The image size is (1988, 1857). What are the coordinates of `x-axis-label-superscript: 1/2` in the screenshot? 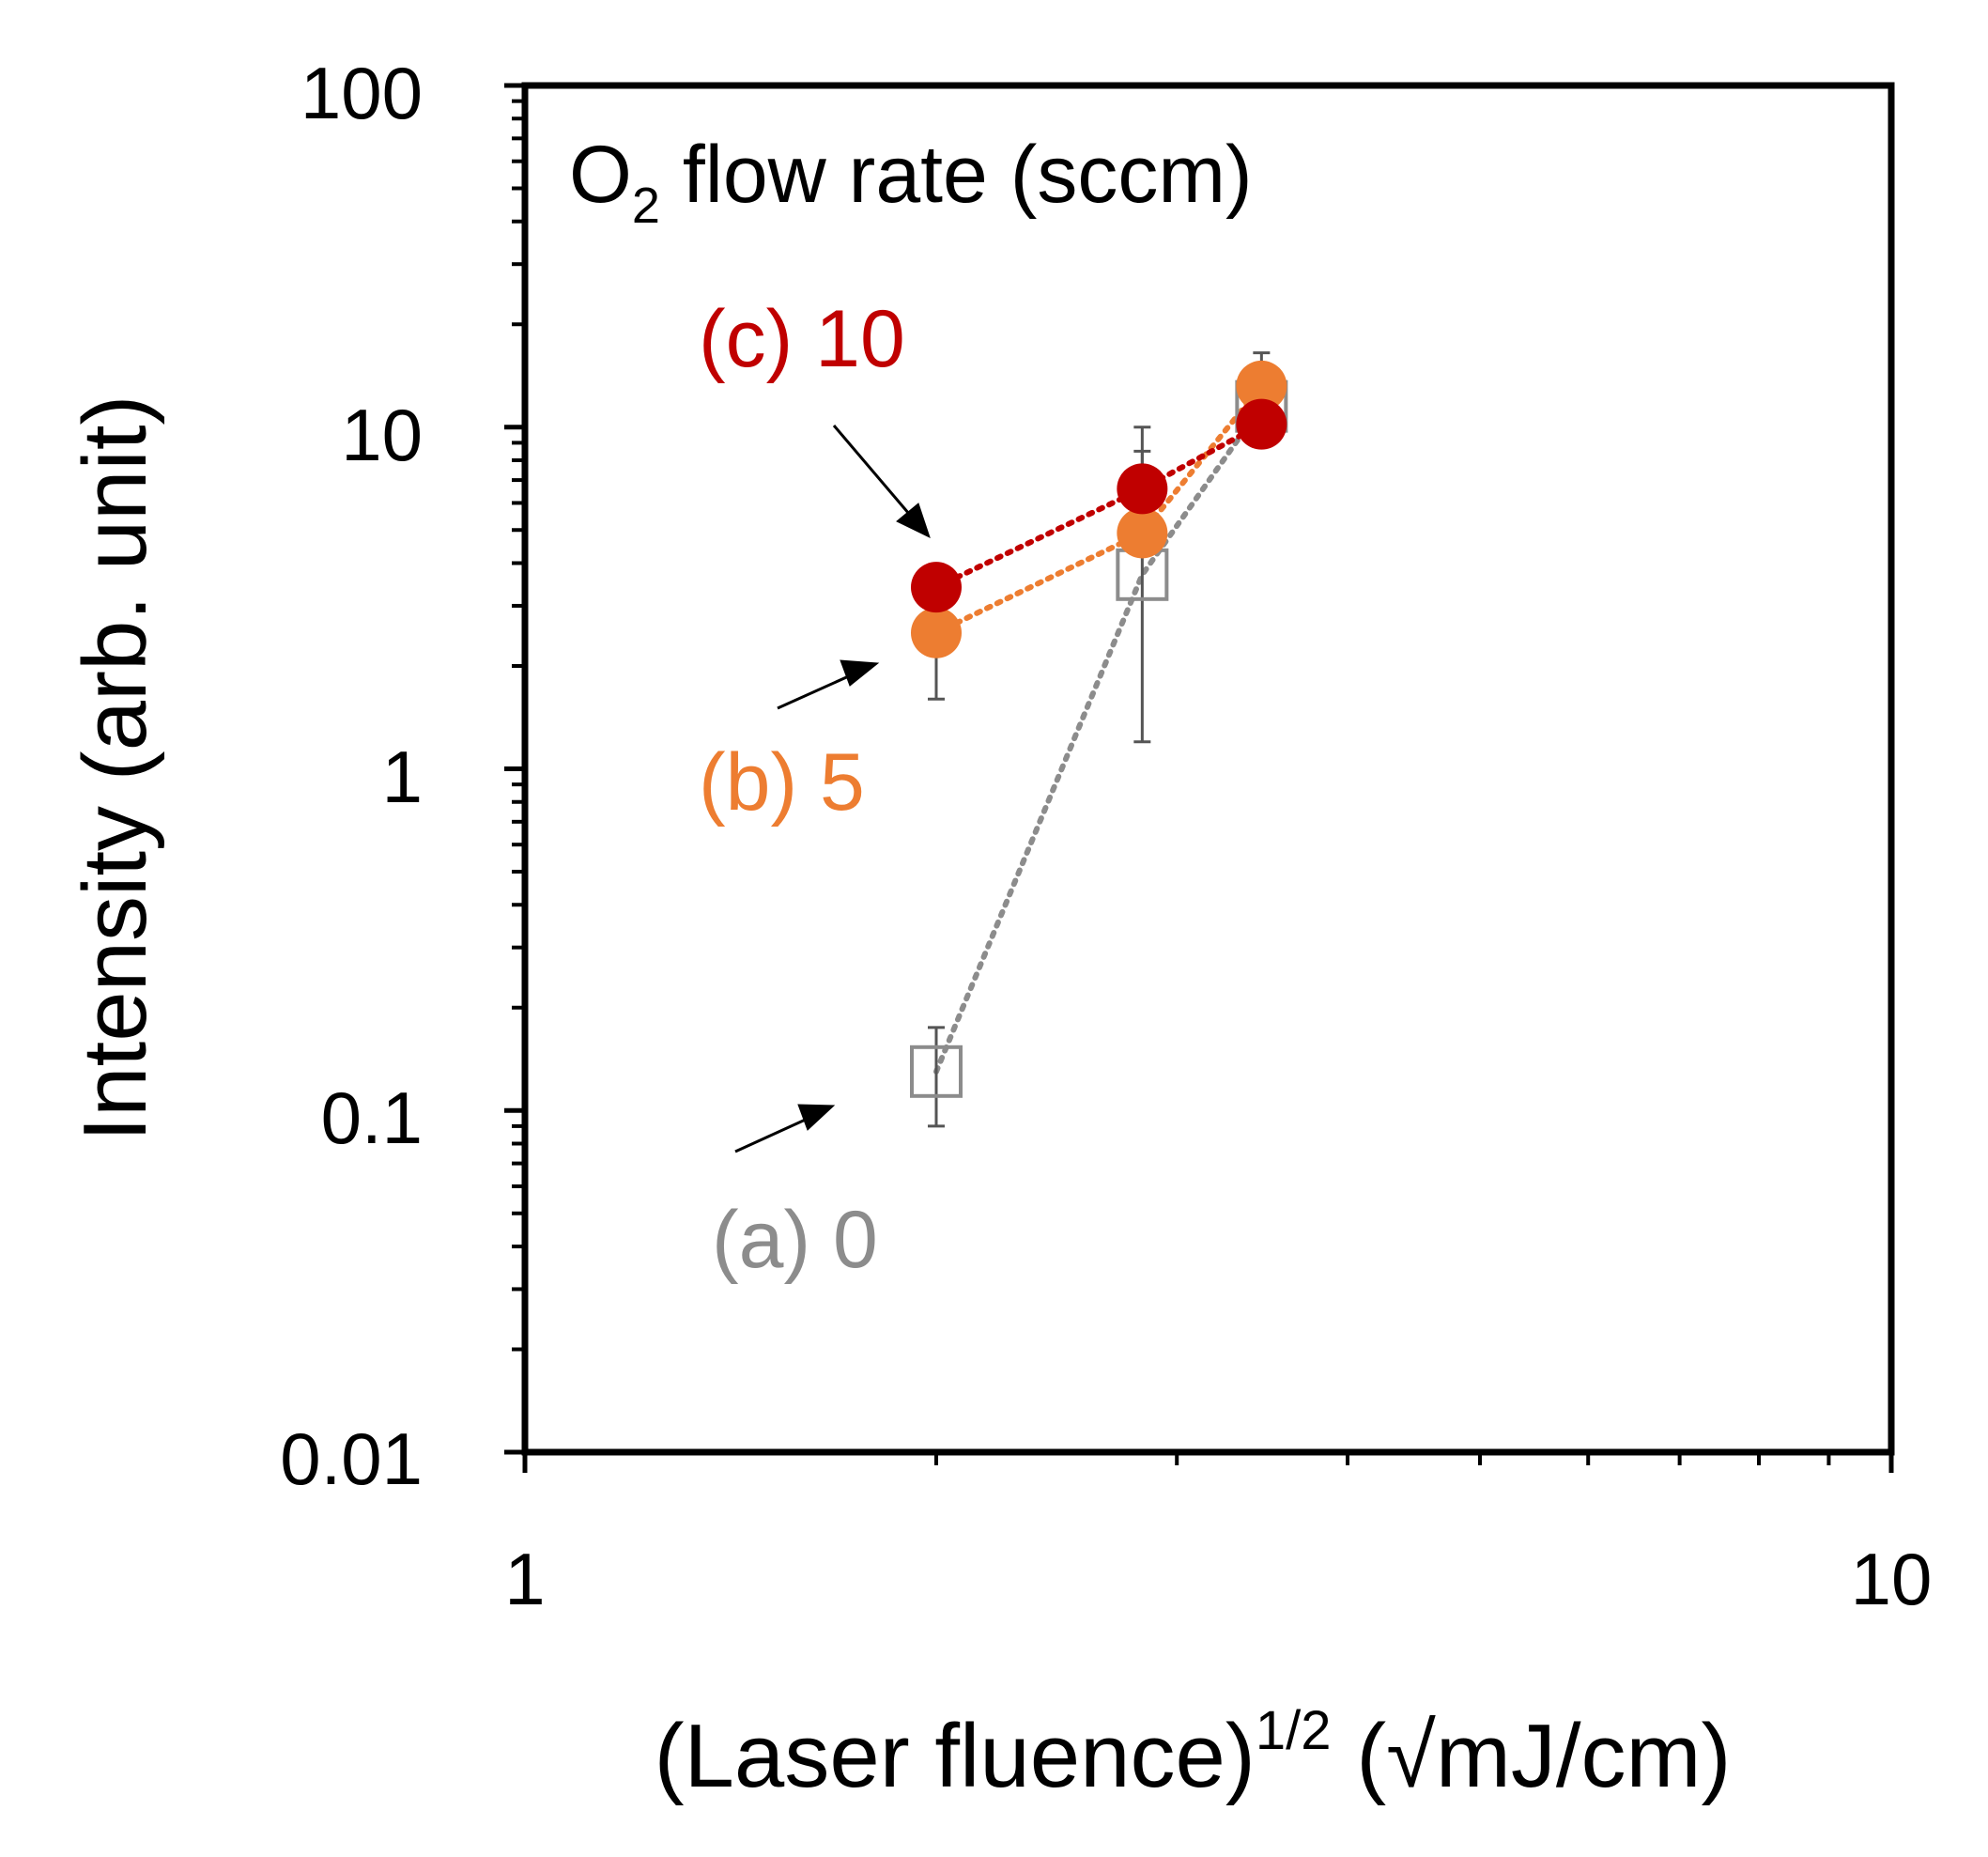 It's located at (1294, 1730).